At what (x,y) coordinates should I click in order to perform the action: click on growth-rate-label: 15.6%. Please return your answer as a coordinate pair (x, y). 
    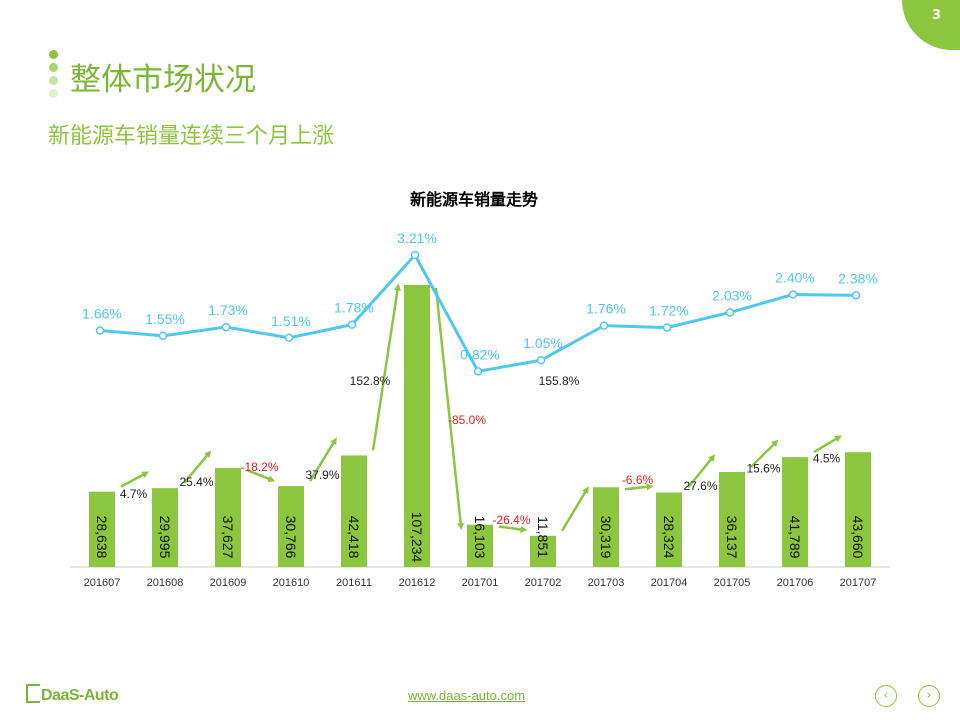
    Looking at the image, I should click on (763, 469).